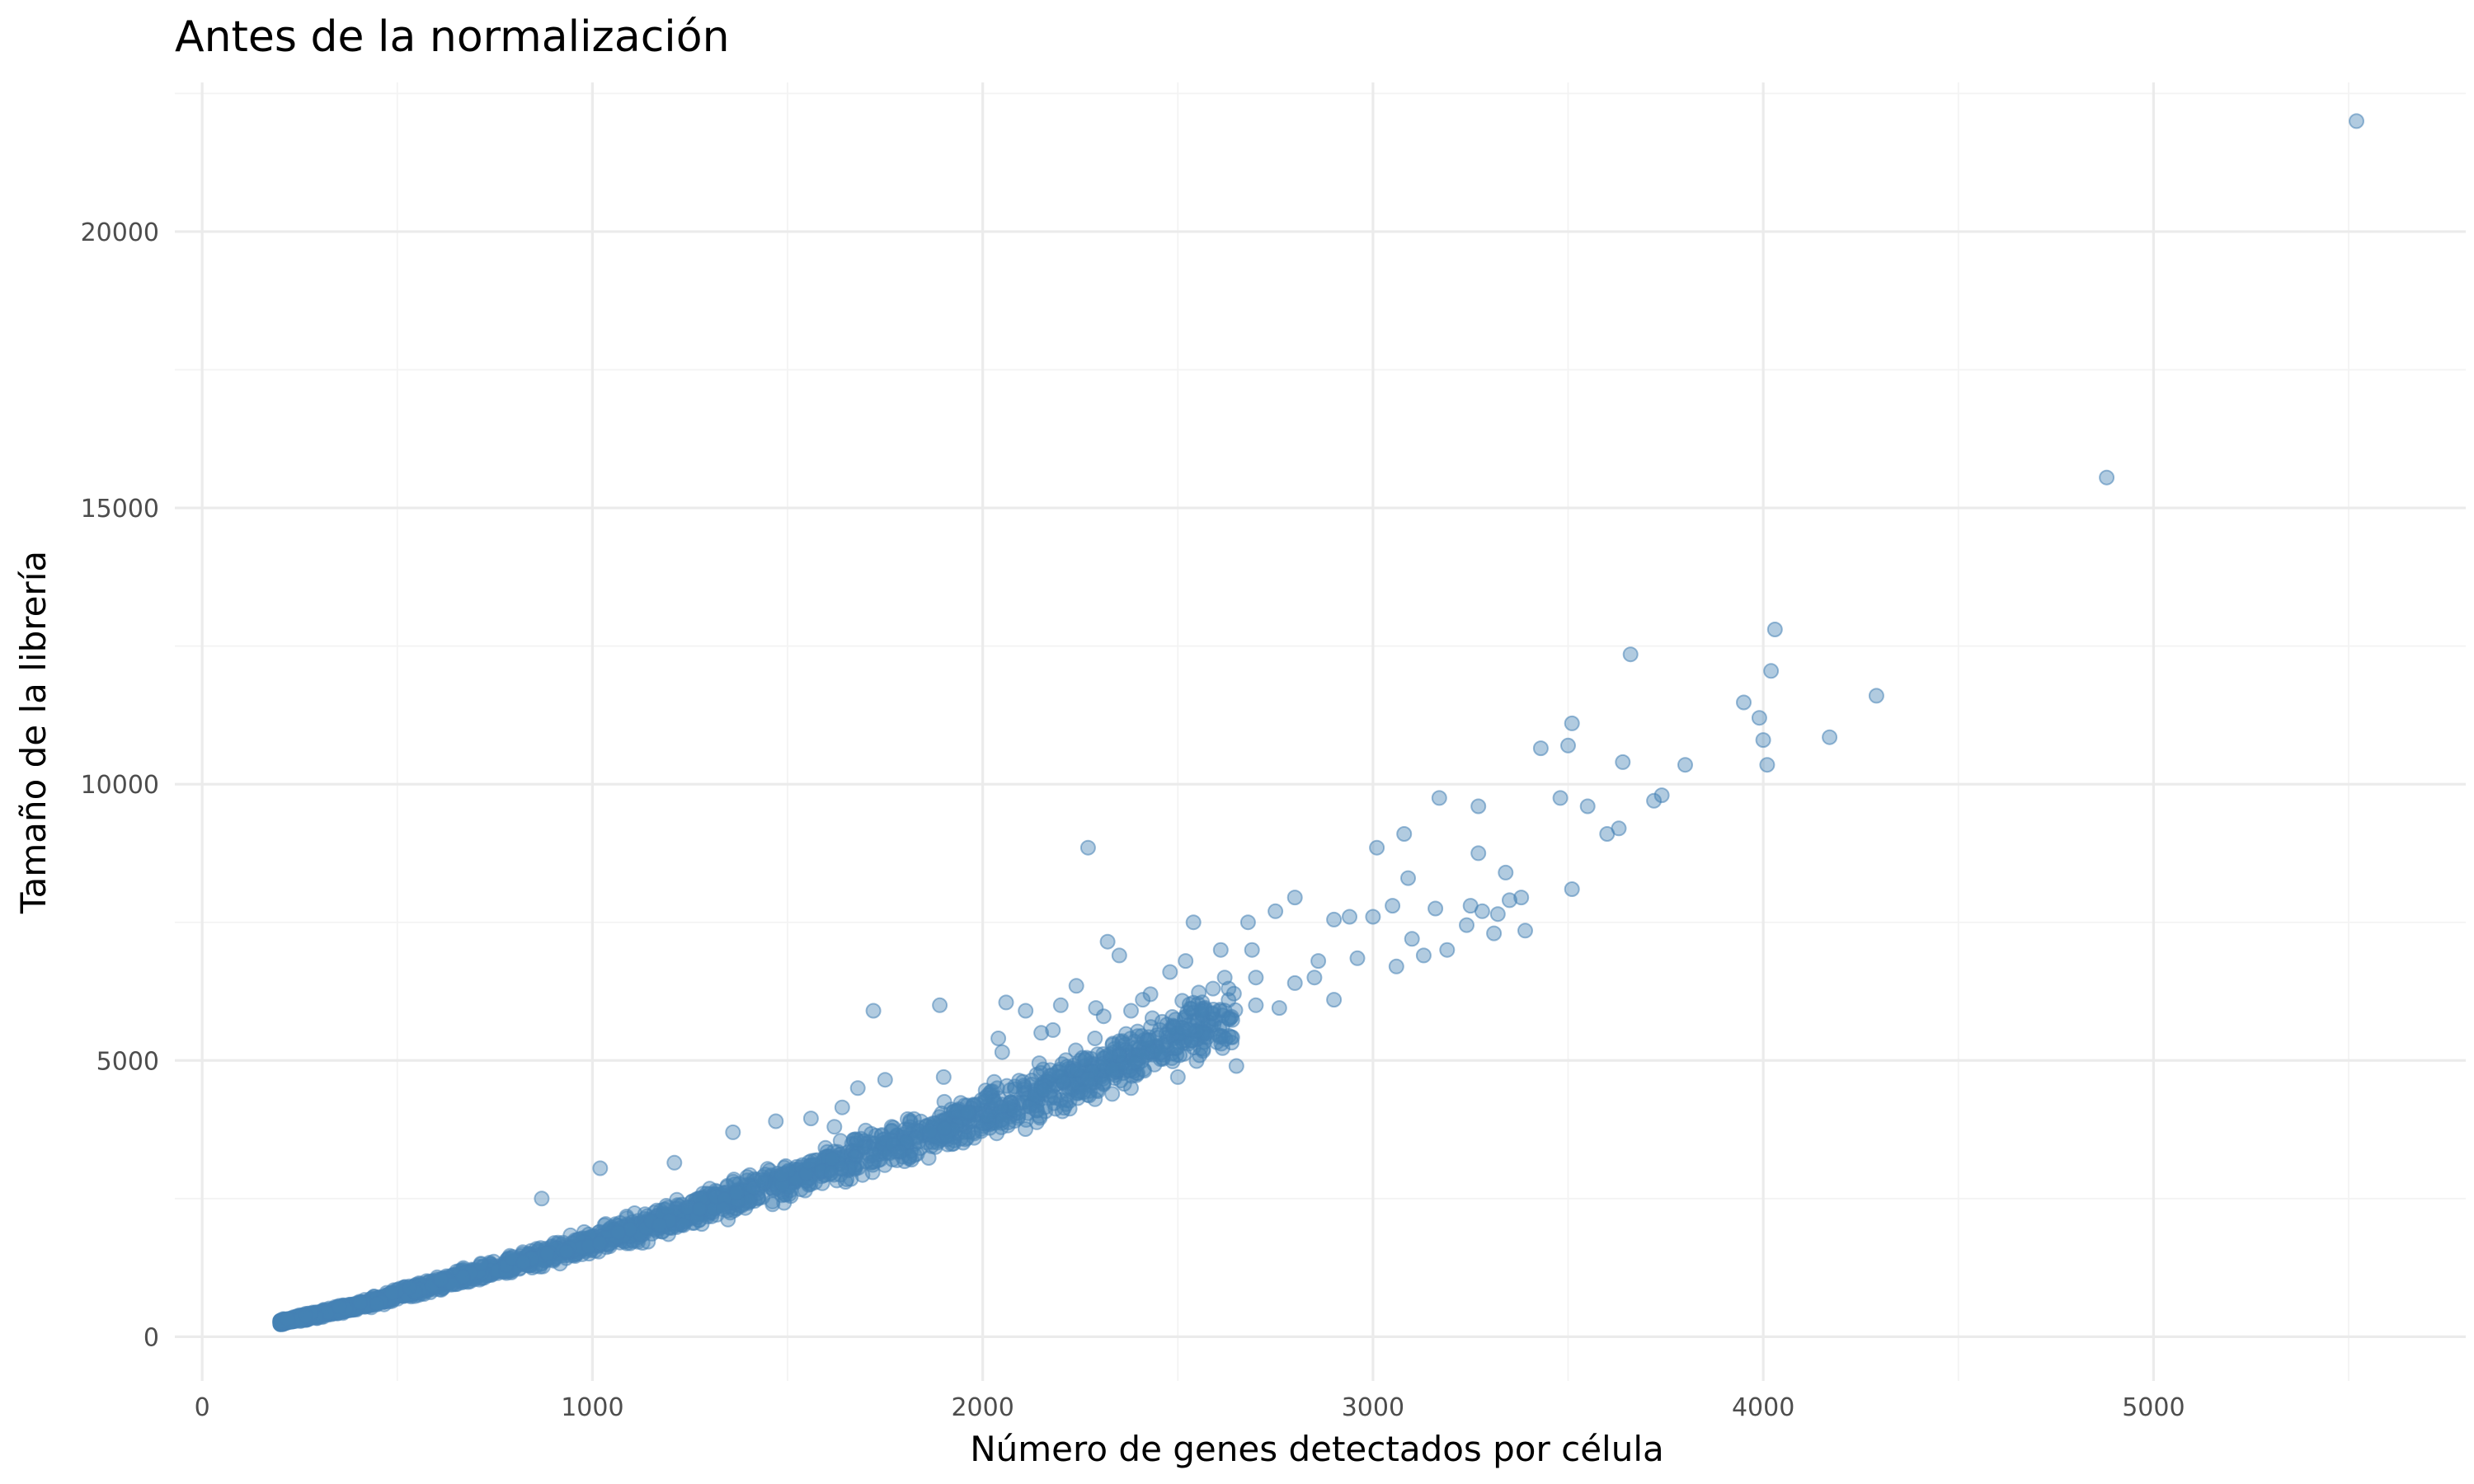 The width and height of the screenshot is (2474, 1484). What do you see at coordinates (33, 732) in the screenshot?
I see `y-axis-title: Tamaño de la librería` at bounding box center [33, 732].